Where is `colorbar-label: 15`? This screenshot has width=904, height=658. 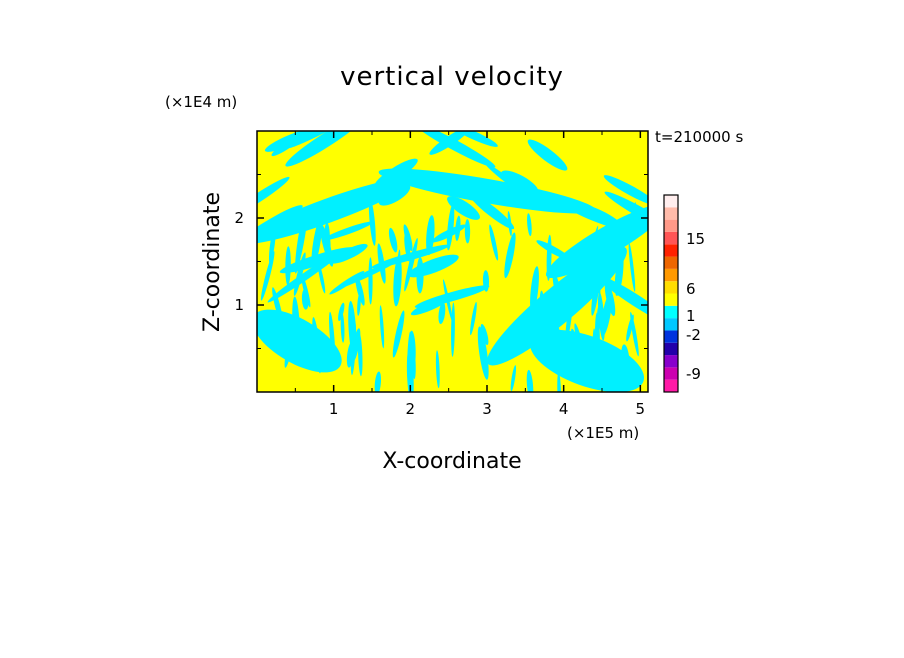 colorbar-label: 15 is located at coordinates (695, 239).